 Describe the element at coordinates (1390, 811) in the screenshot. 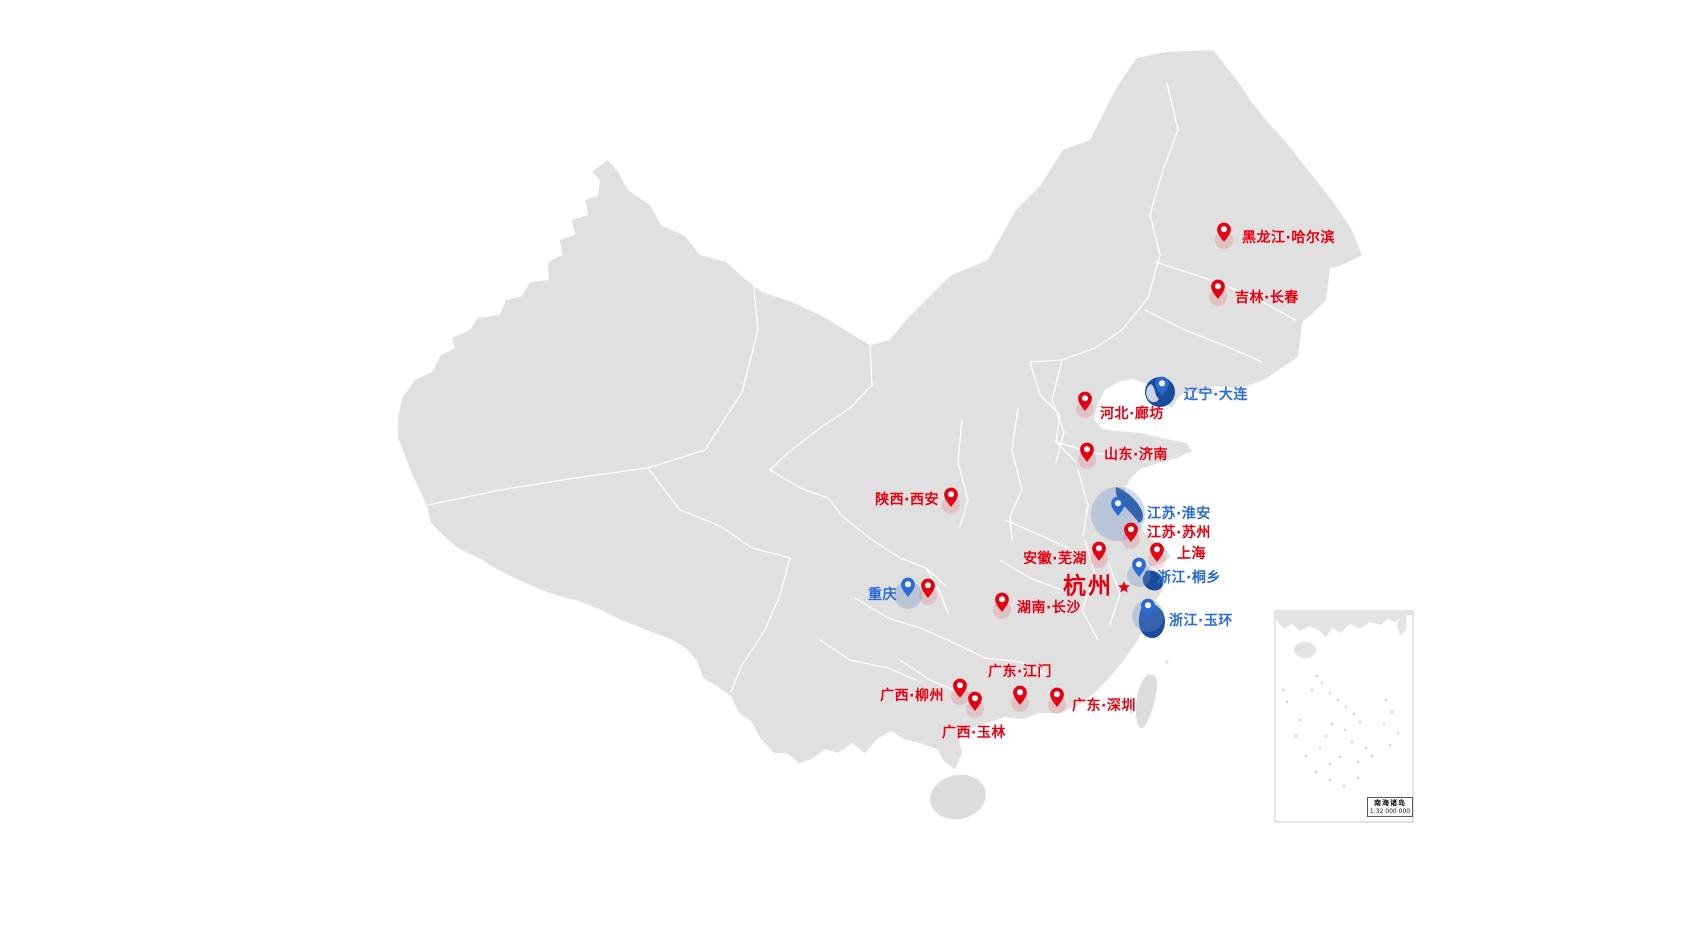

I see `inset-scale: 1:32 000 000` at that location.